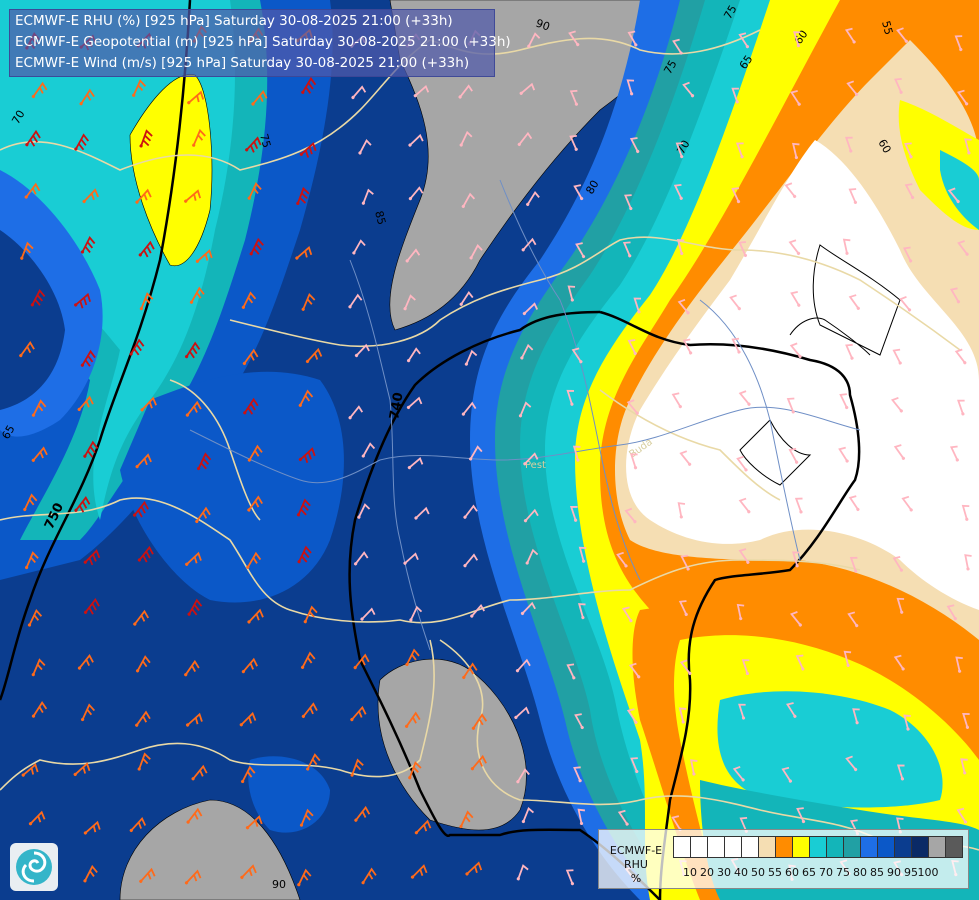 Image resolution: width=979 pixels, height=900 pixels. What do you see at coordinates (820, 365) in the screenshot?
I see `region-outline-east` at bounding box center [820, 365].